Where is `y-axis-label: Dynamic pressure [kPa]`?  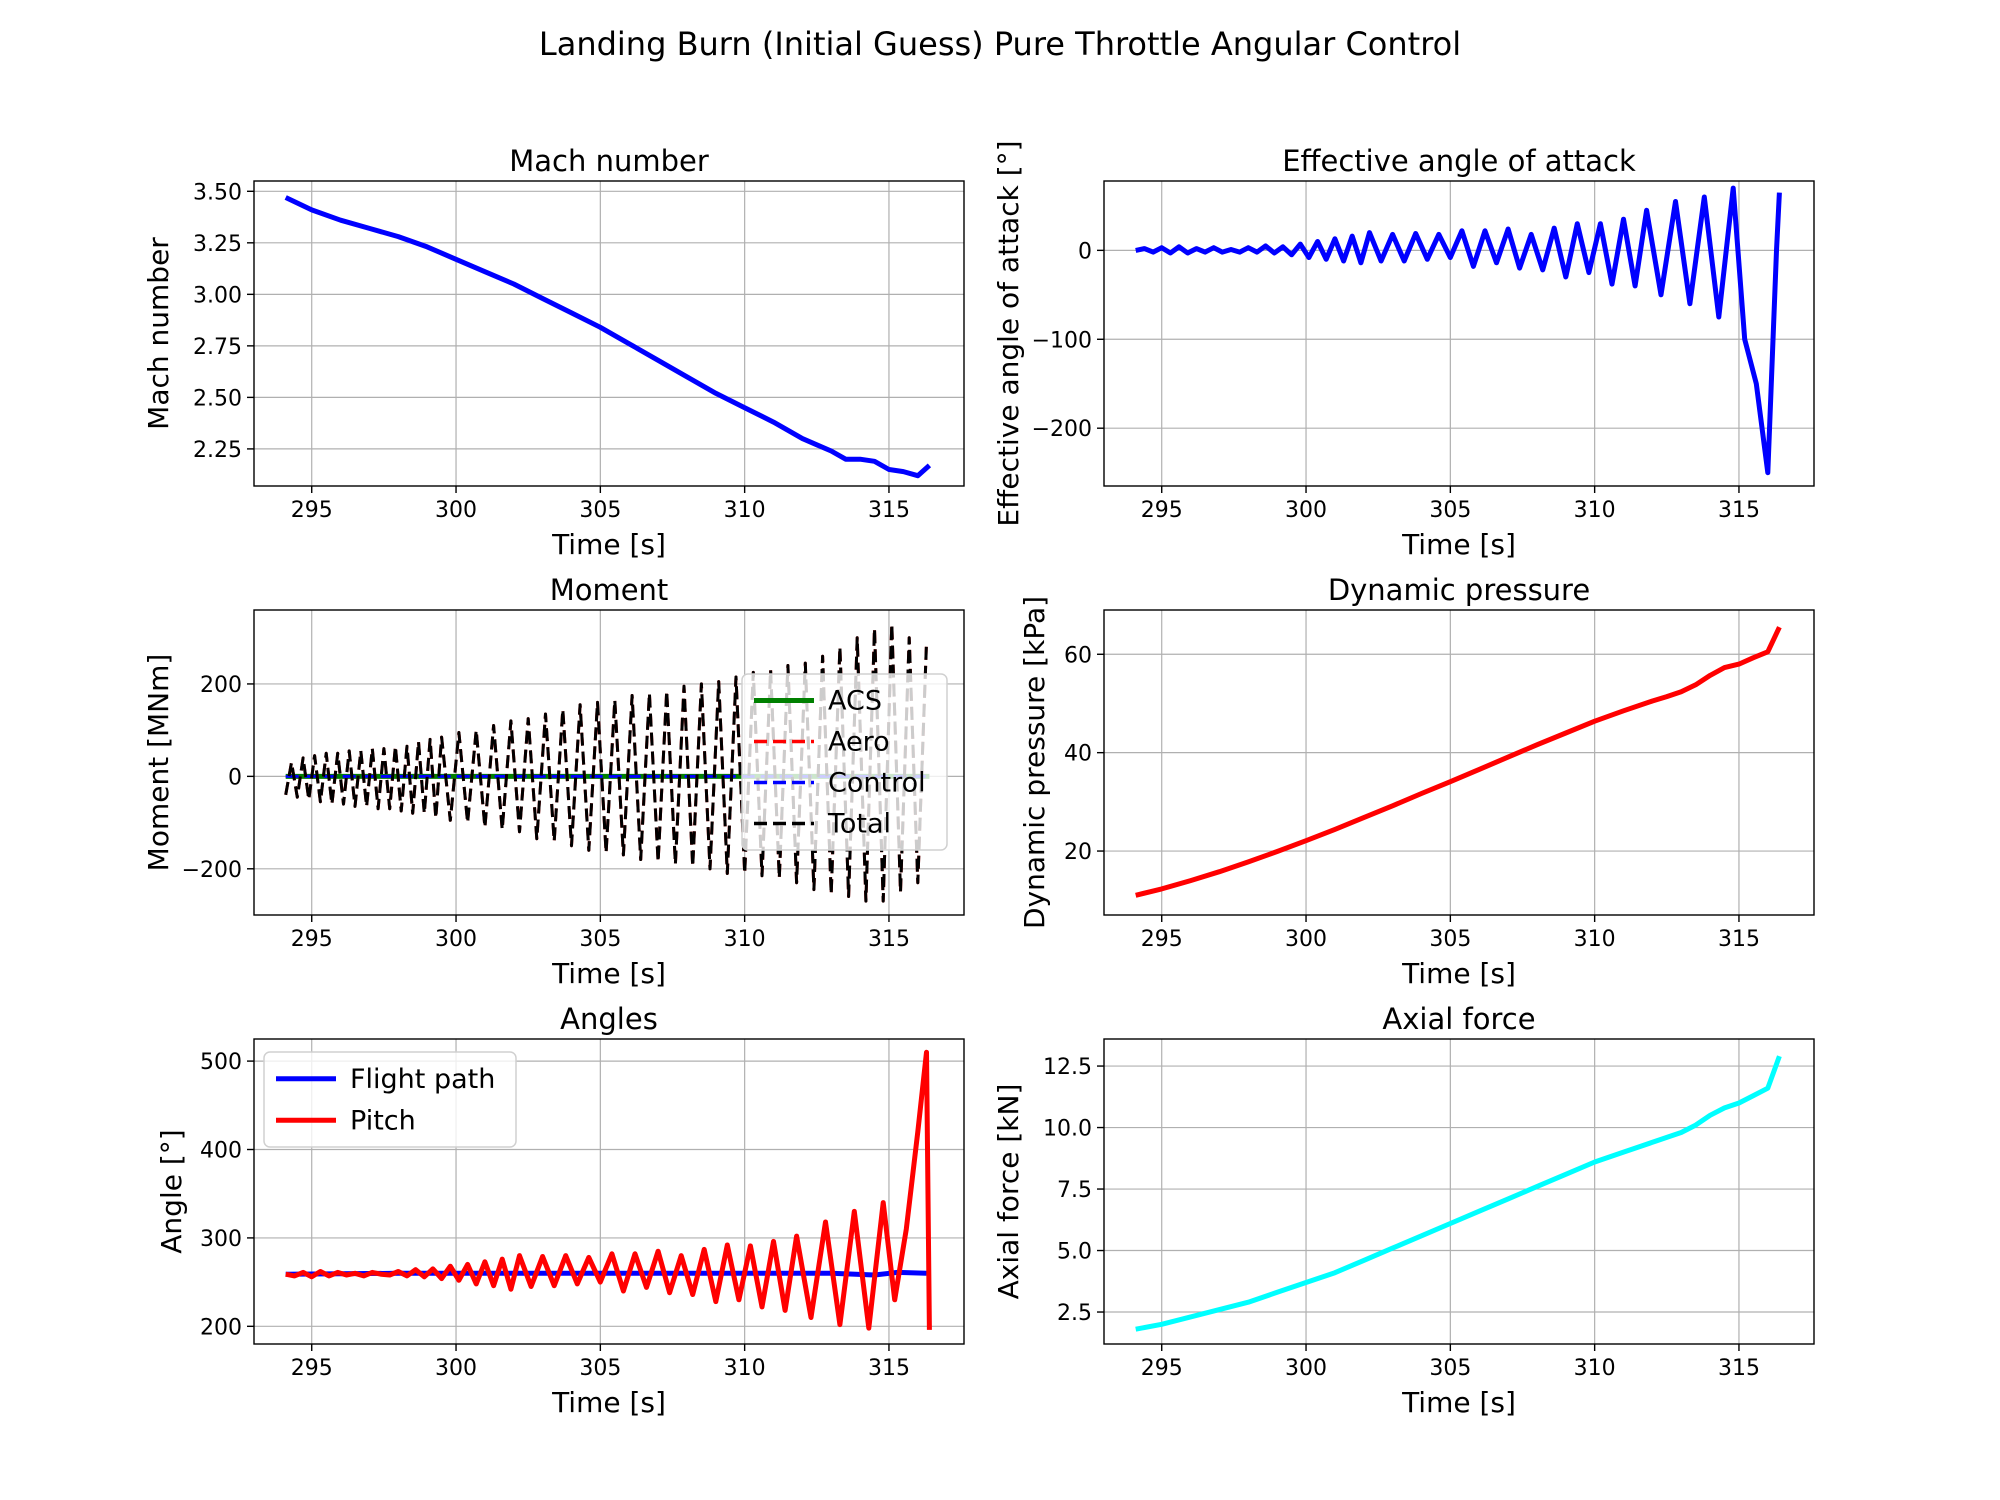
y-axis-label: Dynamic pressure [kPa] is located at coordinates (1034, 762).